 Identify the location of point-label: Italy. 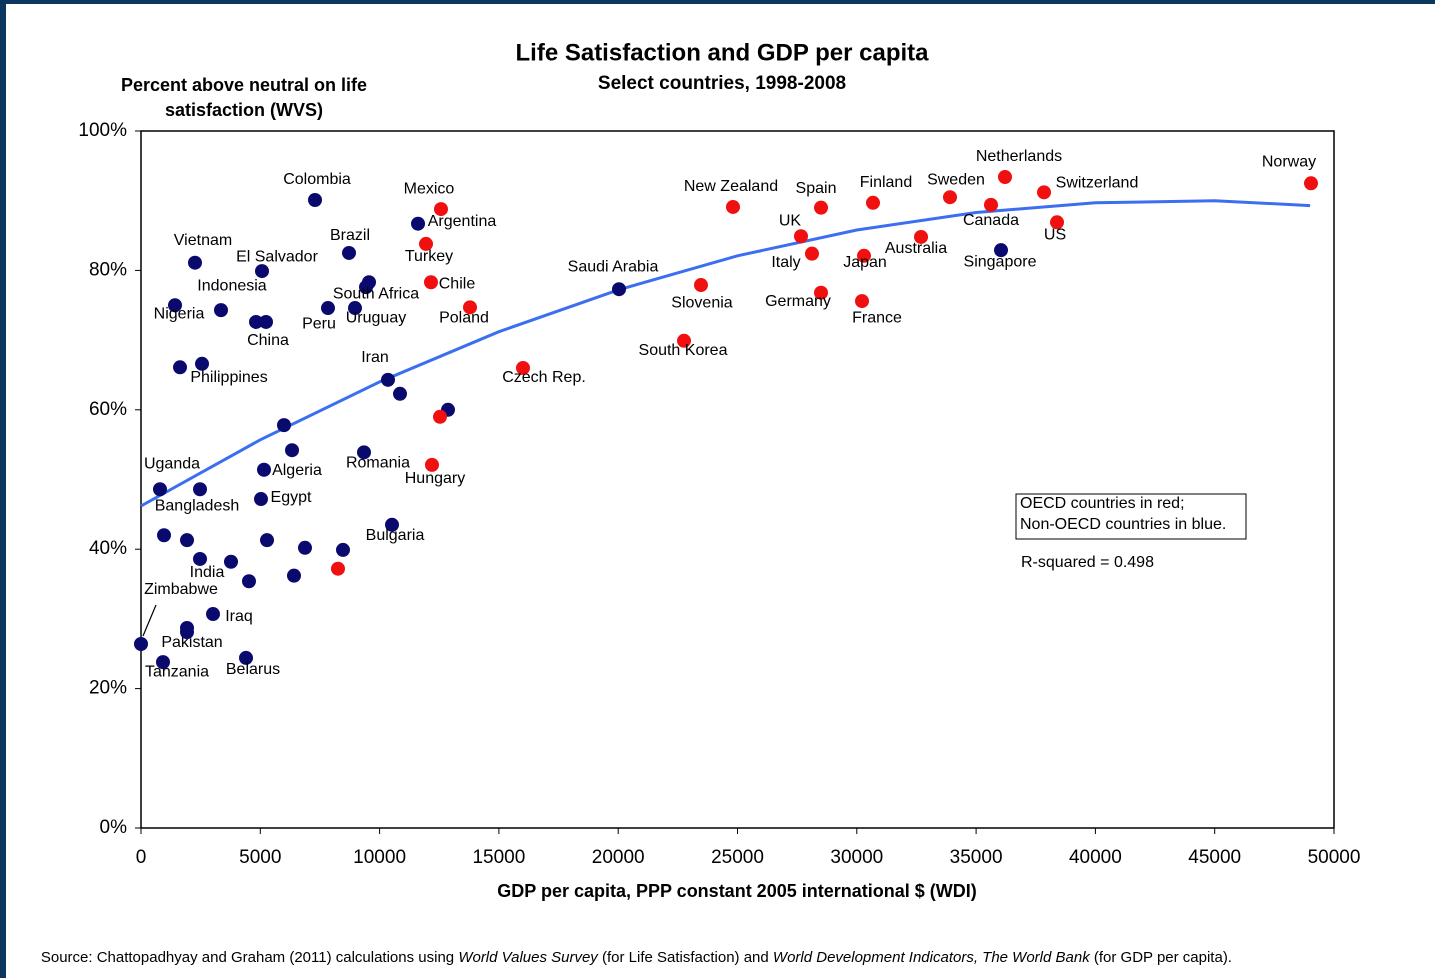
(785, 262).